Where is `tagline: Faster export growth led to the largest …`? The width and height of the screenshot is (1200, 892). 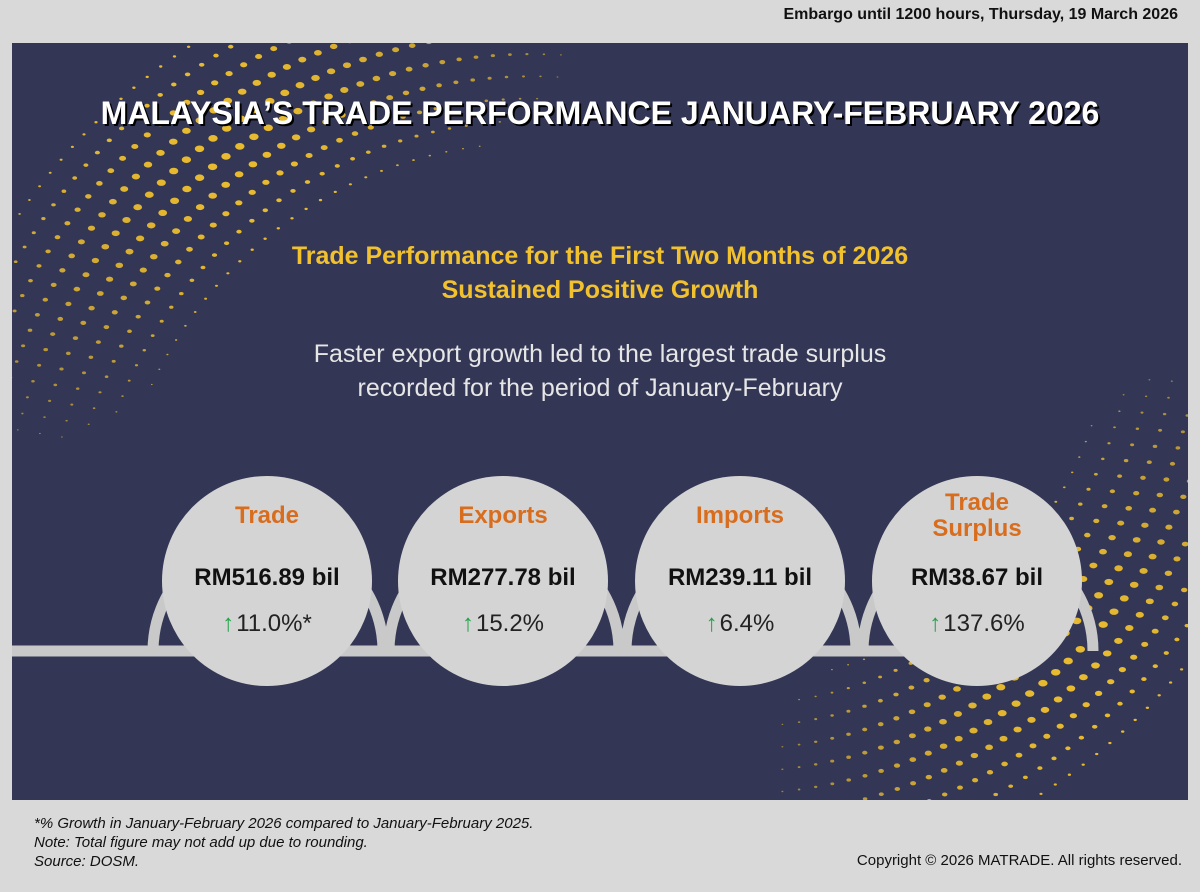
tagline: Faster export growth led to the largest … is located at coordinates (600, 371).